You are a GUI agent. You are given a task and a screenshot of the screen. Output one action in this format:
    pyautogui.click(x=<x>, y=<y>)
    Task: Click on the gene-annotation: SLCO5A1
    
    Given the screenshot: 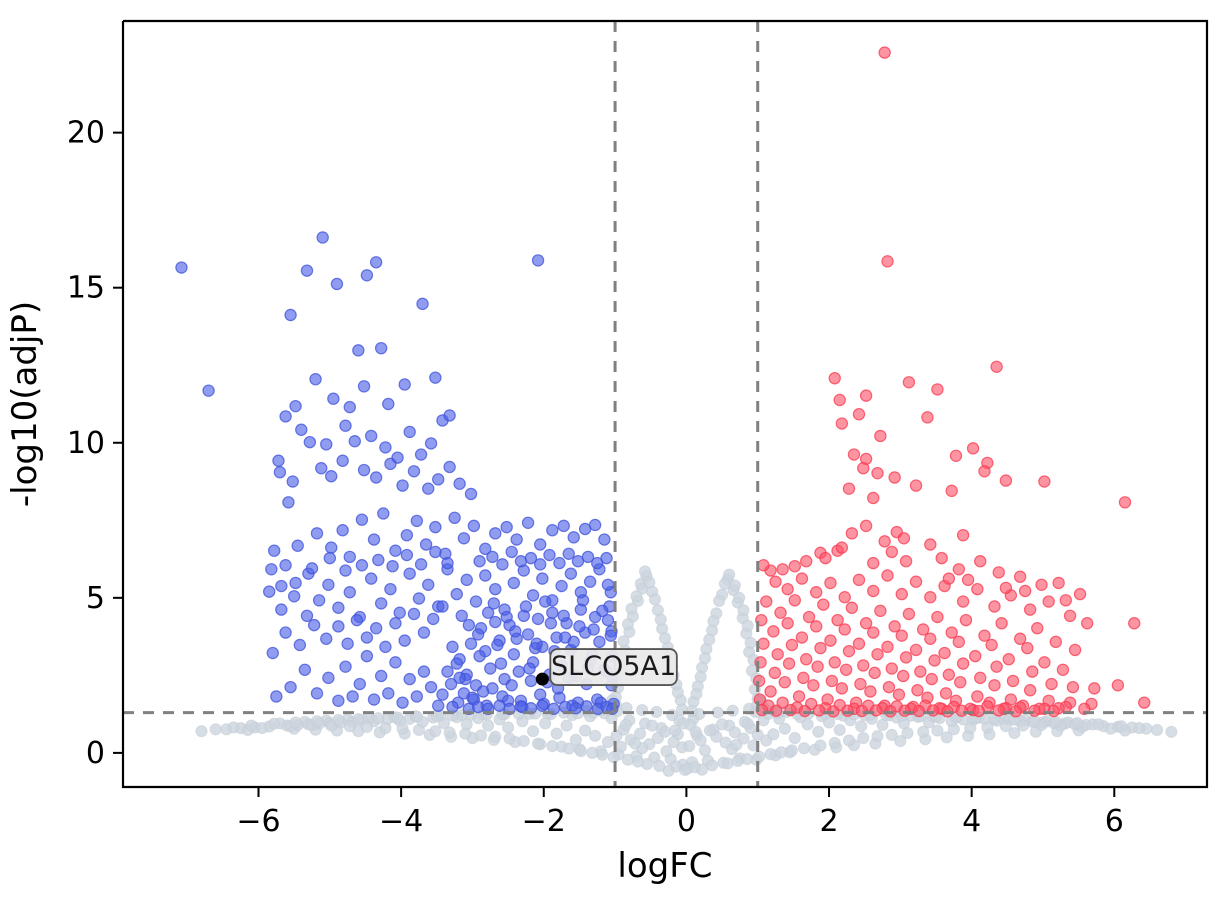 What is the action you would take?
    pyautogui.click(x=606, y=667)
    